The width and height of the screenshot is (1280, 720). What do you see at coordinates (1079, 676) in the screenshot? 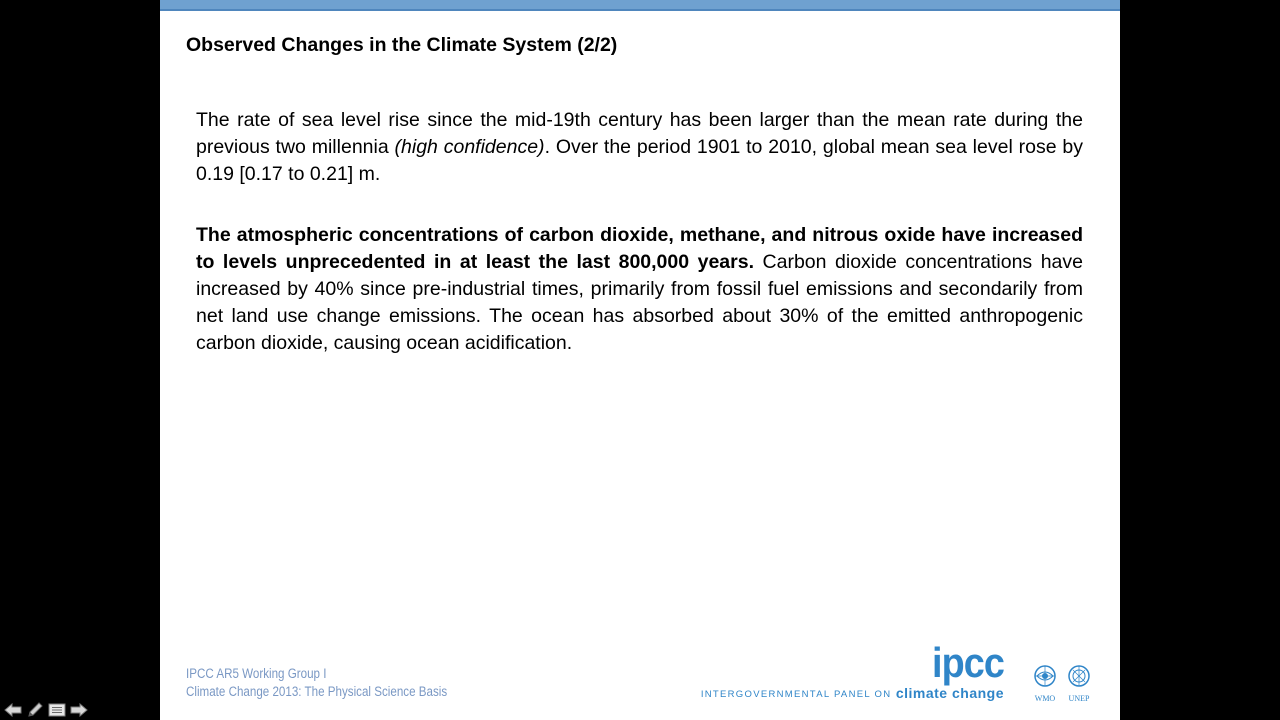
I see `unep-emblem-icon` at bounding box center [1079, 676].